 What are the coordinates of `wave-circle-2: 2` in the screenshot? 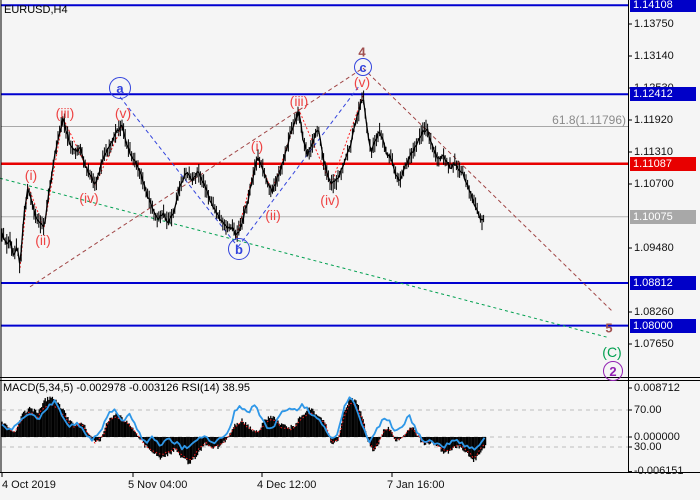 It's located at (613, 371).